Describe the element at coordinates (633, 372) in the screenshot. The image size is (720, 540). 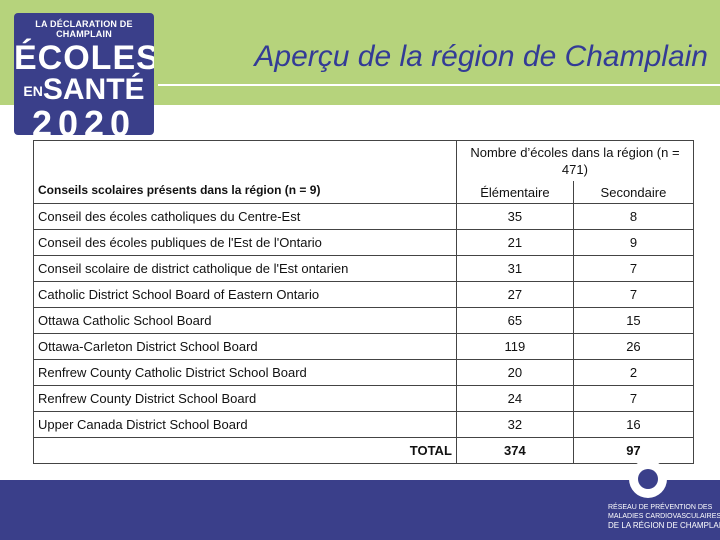
I see `secondary-count: 2` at that location.